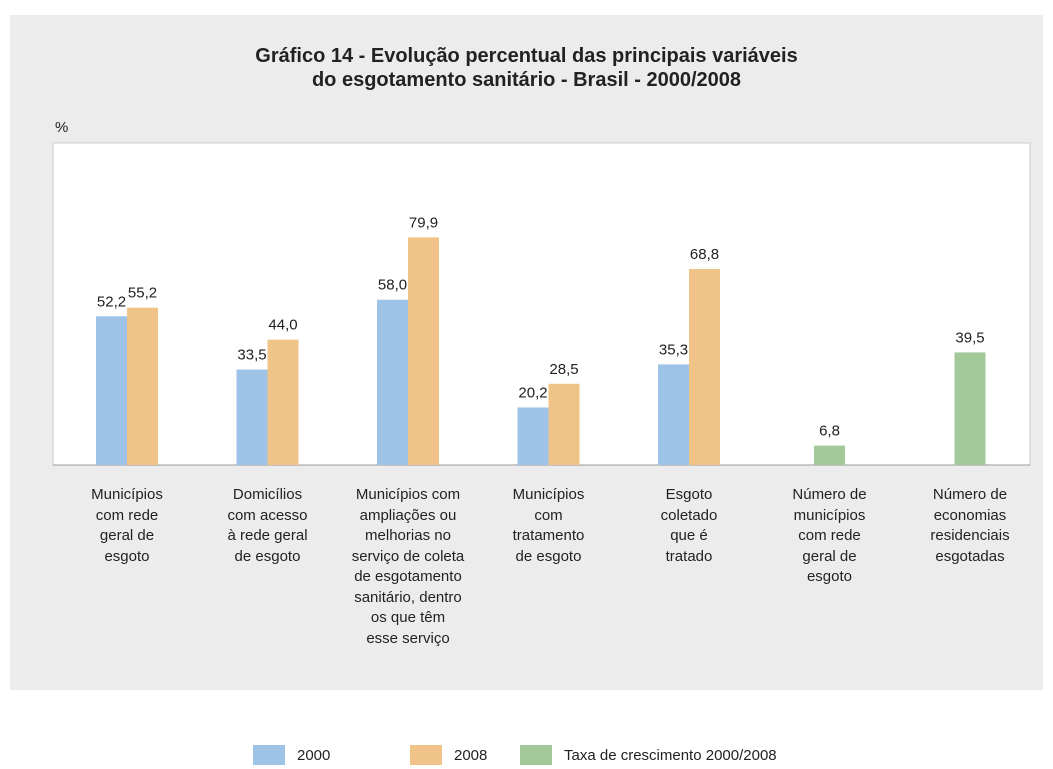  I want to click on data-label: 55,2, so click(142, 293).